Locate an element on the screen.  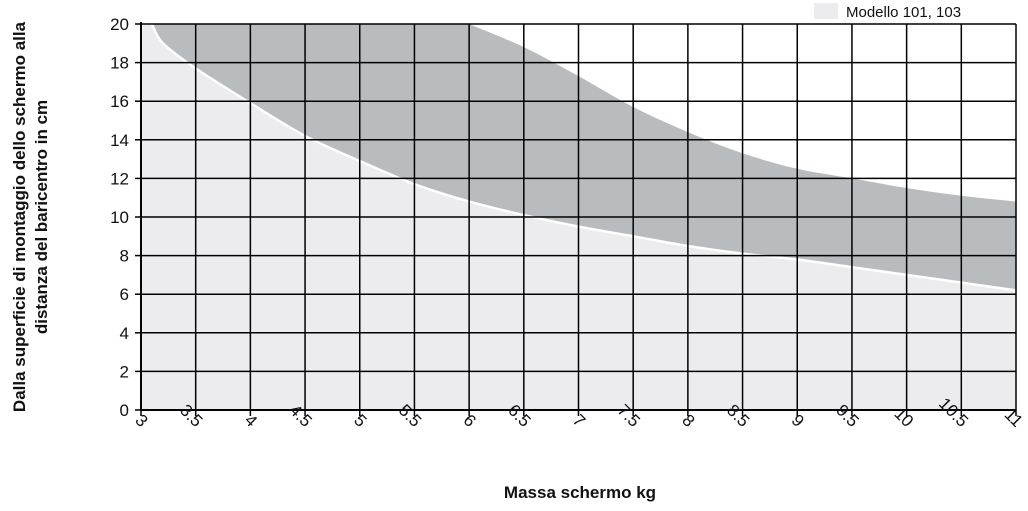
x-tick-label: 5 is located at coordinates (360, 421).